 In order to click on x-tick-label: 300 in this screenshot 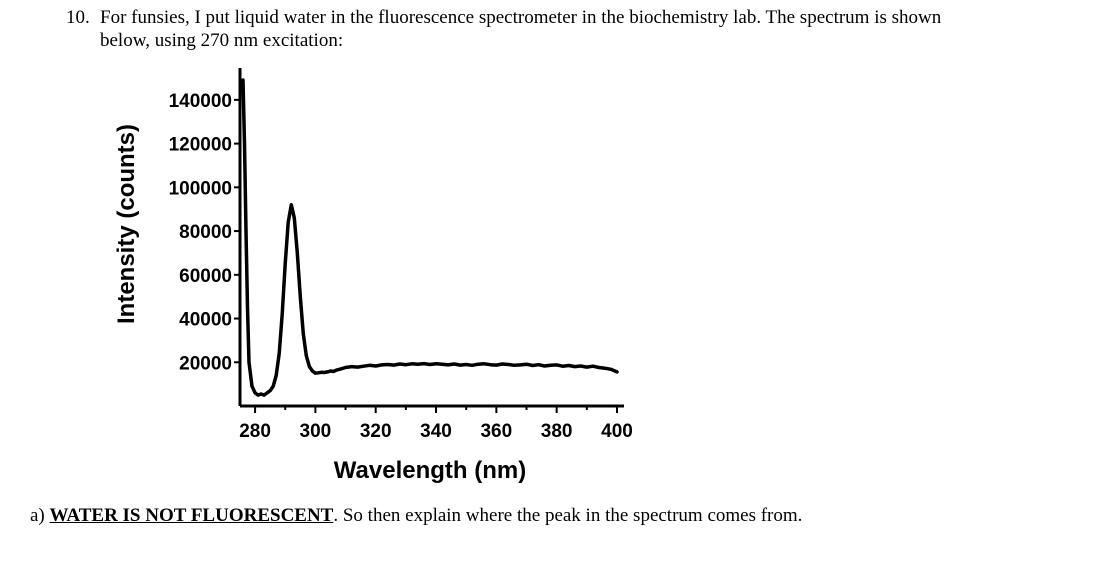, I will do `click(316, 431)`.